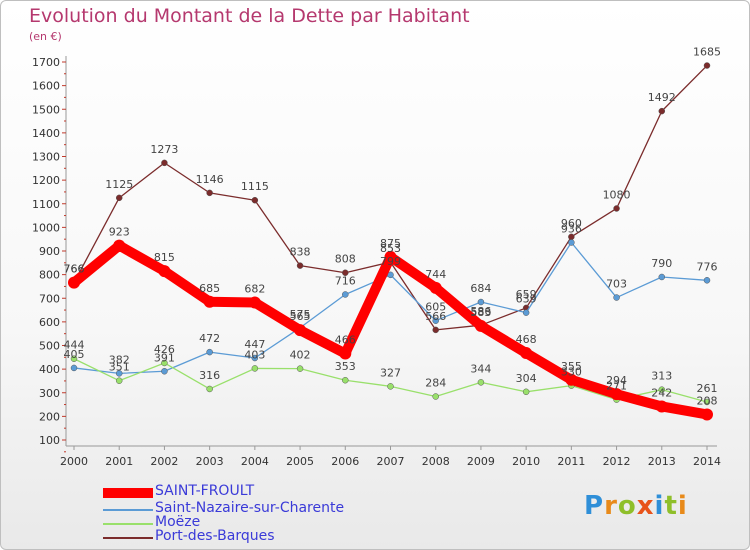  I want to click on data-label: 472, so click(209, 338).